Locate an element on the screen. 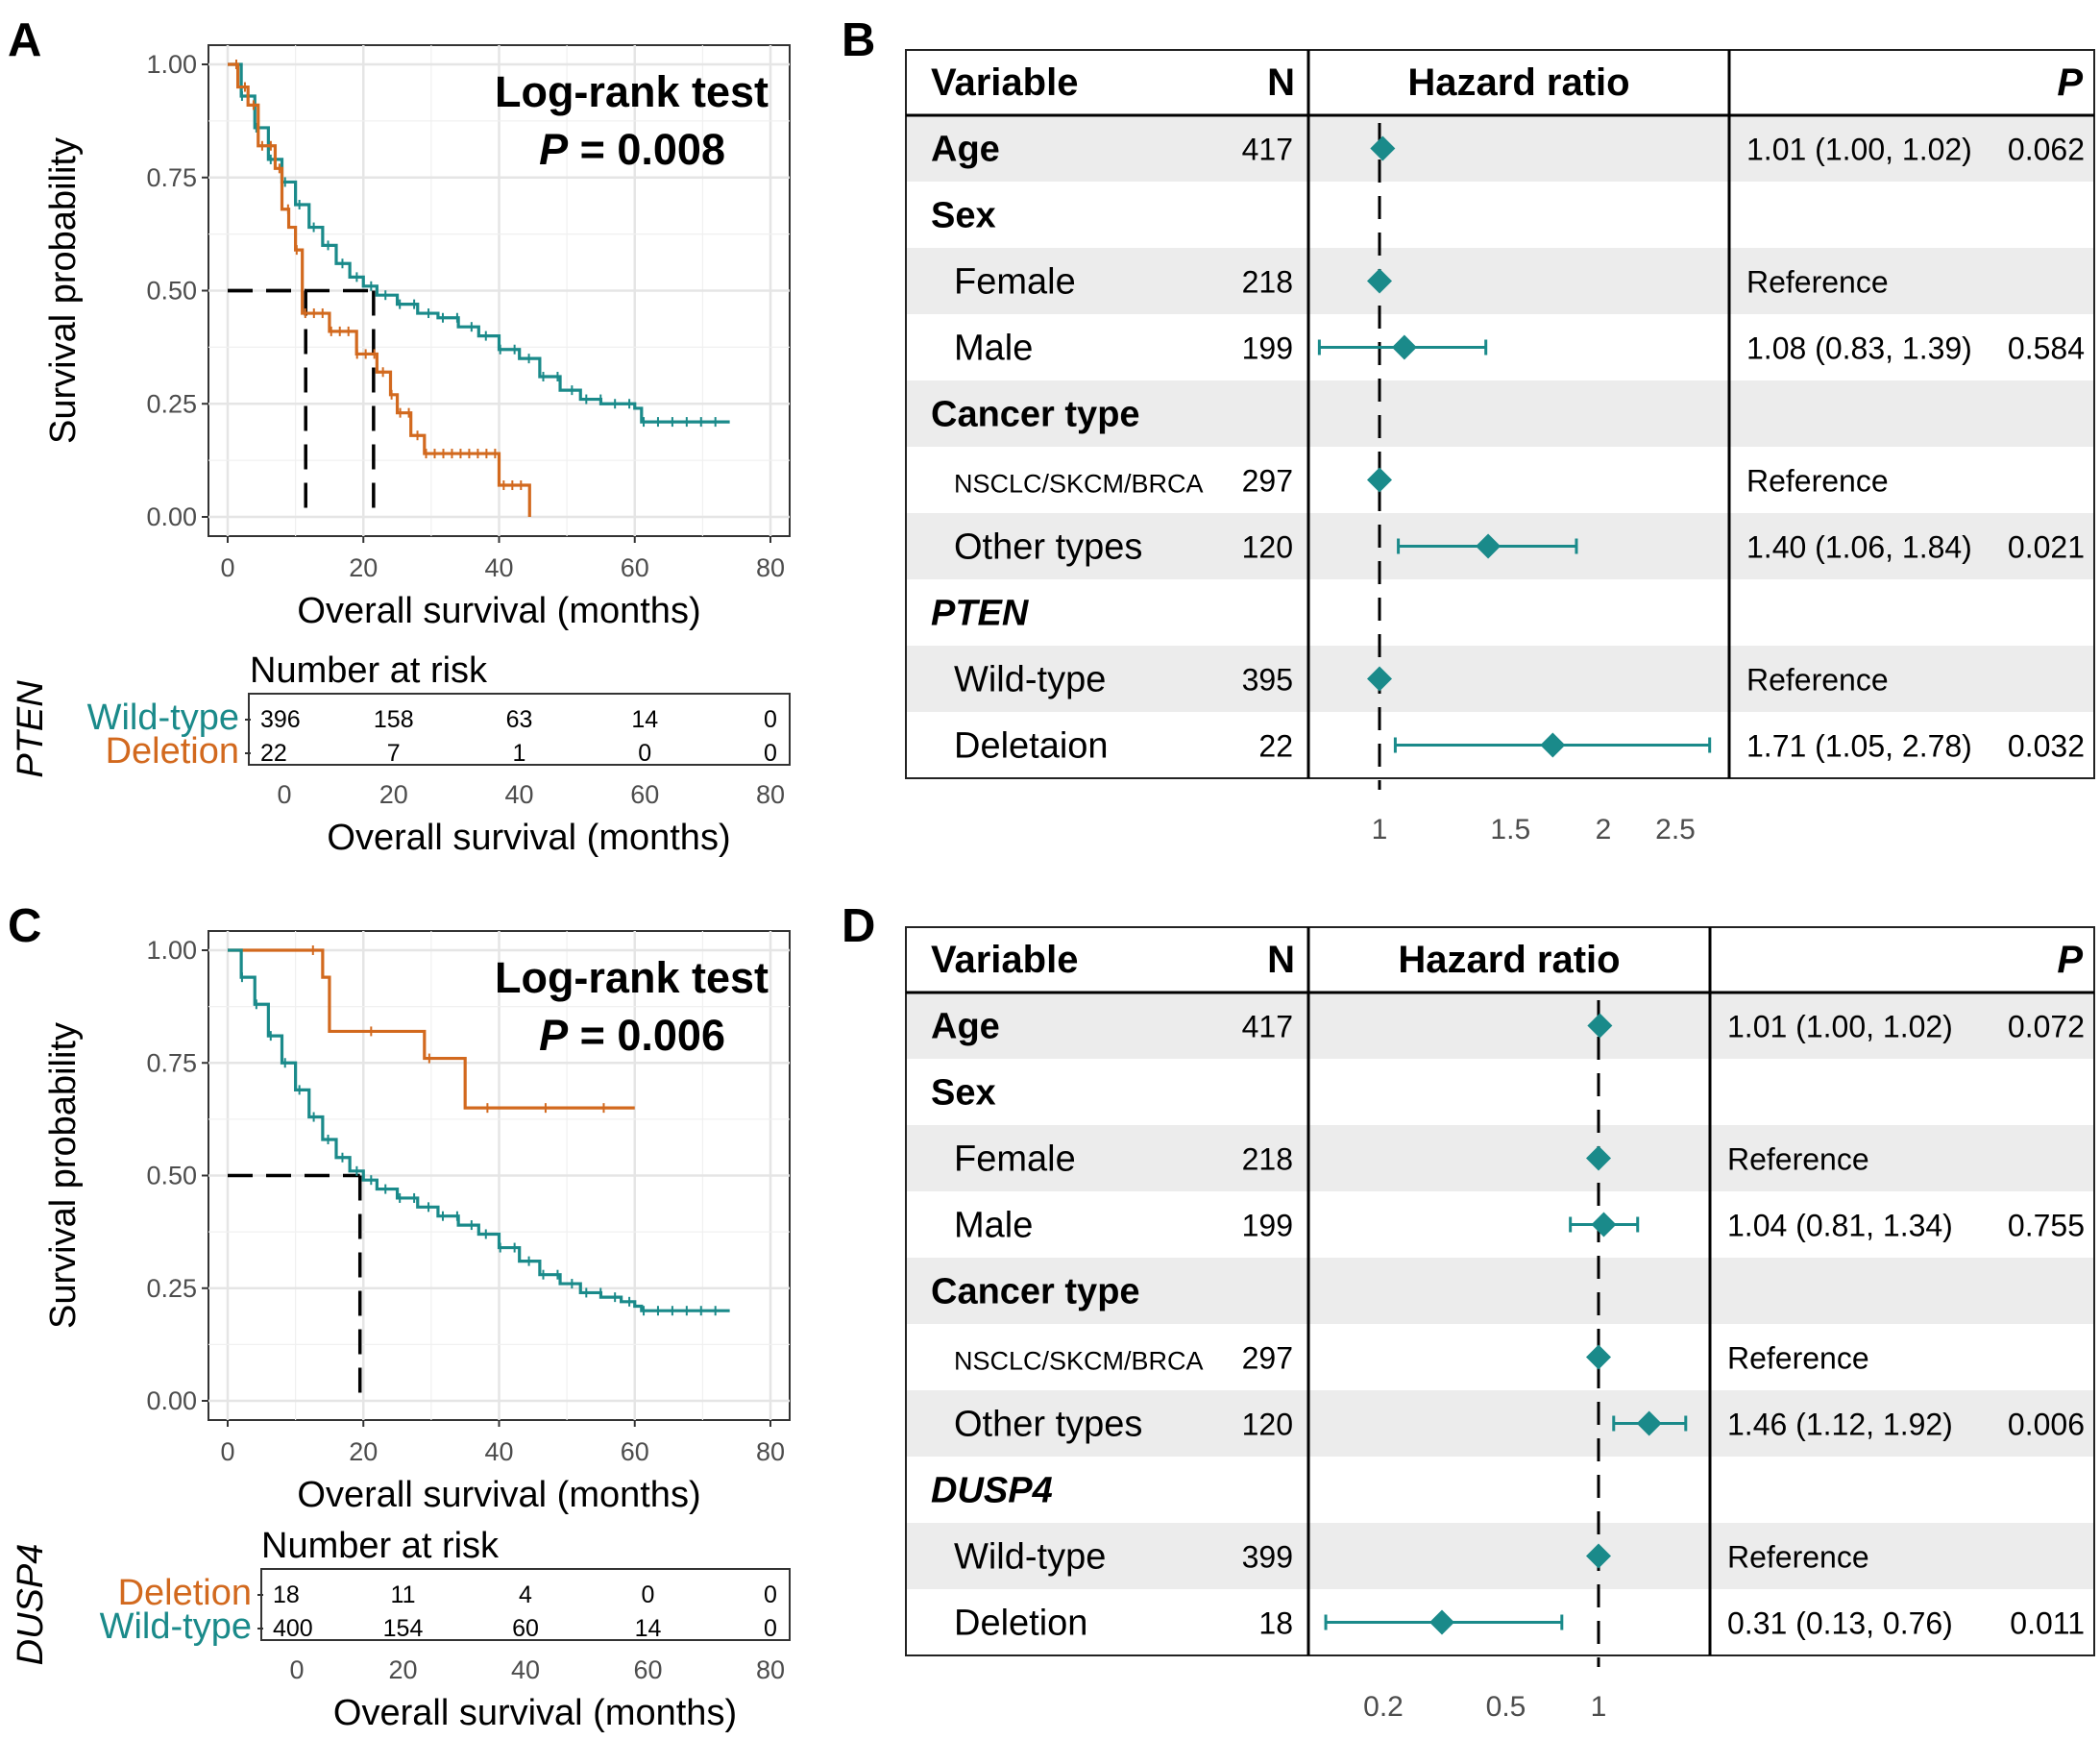 This screenshot has height=1740, width=2100. row-p: 0.072 is located at coordinates (2046, 1027).